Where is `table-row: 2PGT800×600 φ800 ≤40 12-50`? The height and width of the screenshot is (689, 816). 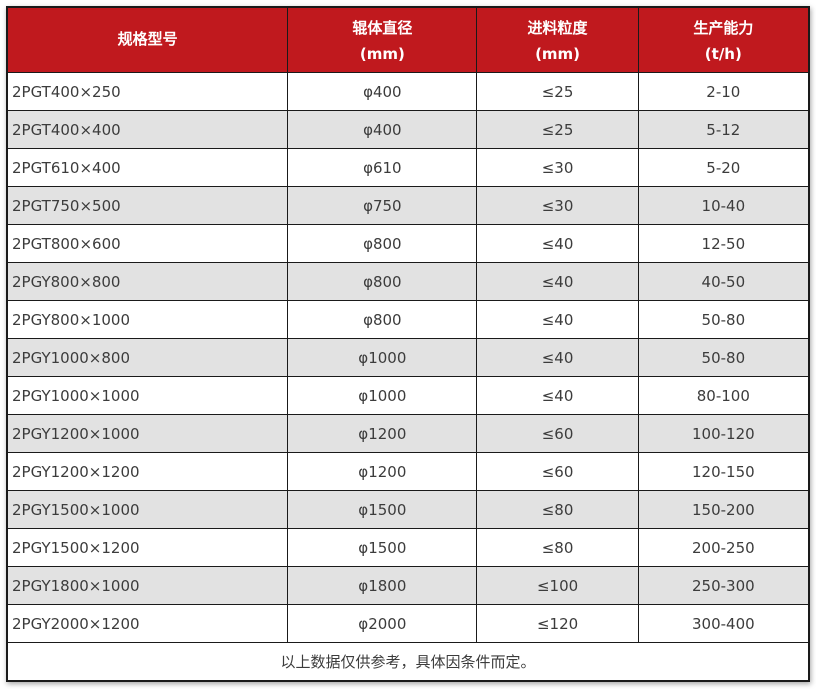 table-row: 2PGT800×600 φ800 ≤40 12-50 is located at coordinates (408, 243).